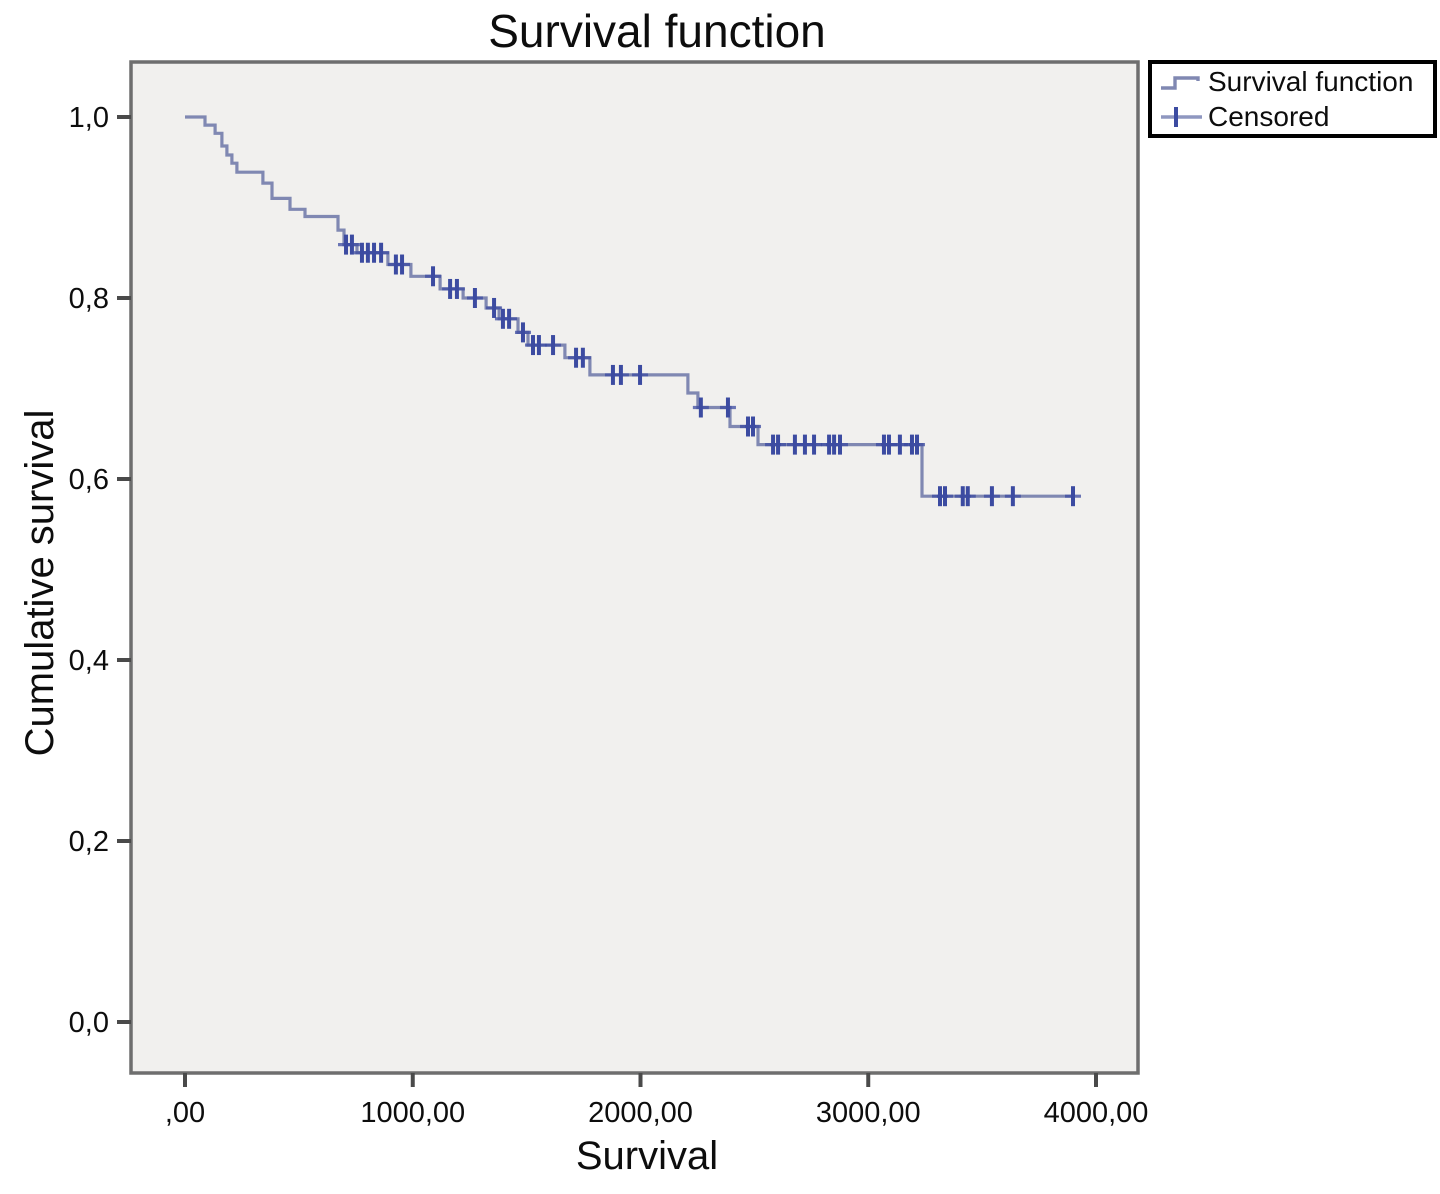 The height and width of the screenshot is (1194, 1440). Describe the element at coordinates (1311, 81) in the screenshot. I see `legend-label: Survival function` at that location.